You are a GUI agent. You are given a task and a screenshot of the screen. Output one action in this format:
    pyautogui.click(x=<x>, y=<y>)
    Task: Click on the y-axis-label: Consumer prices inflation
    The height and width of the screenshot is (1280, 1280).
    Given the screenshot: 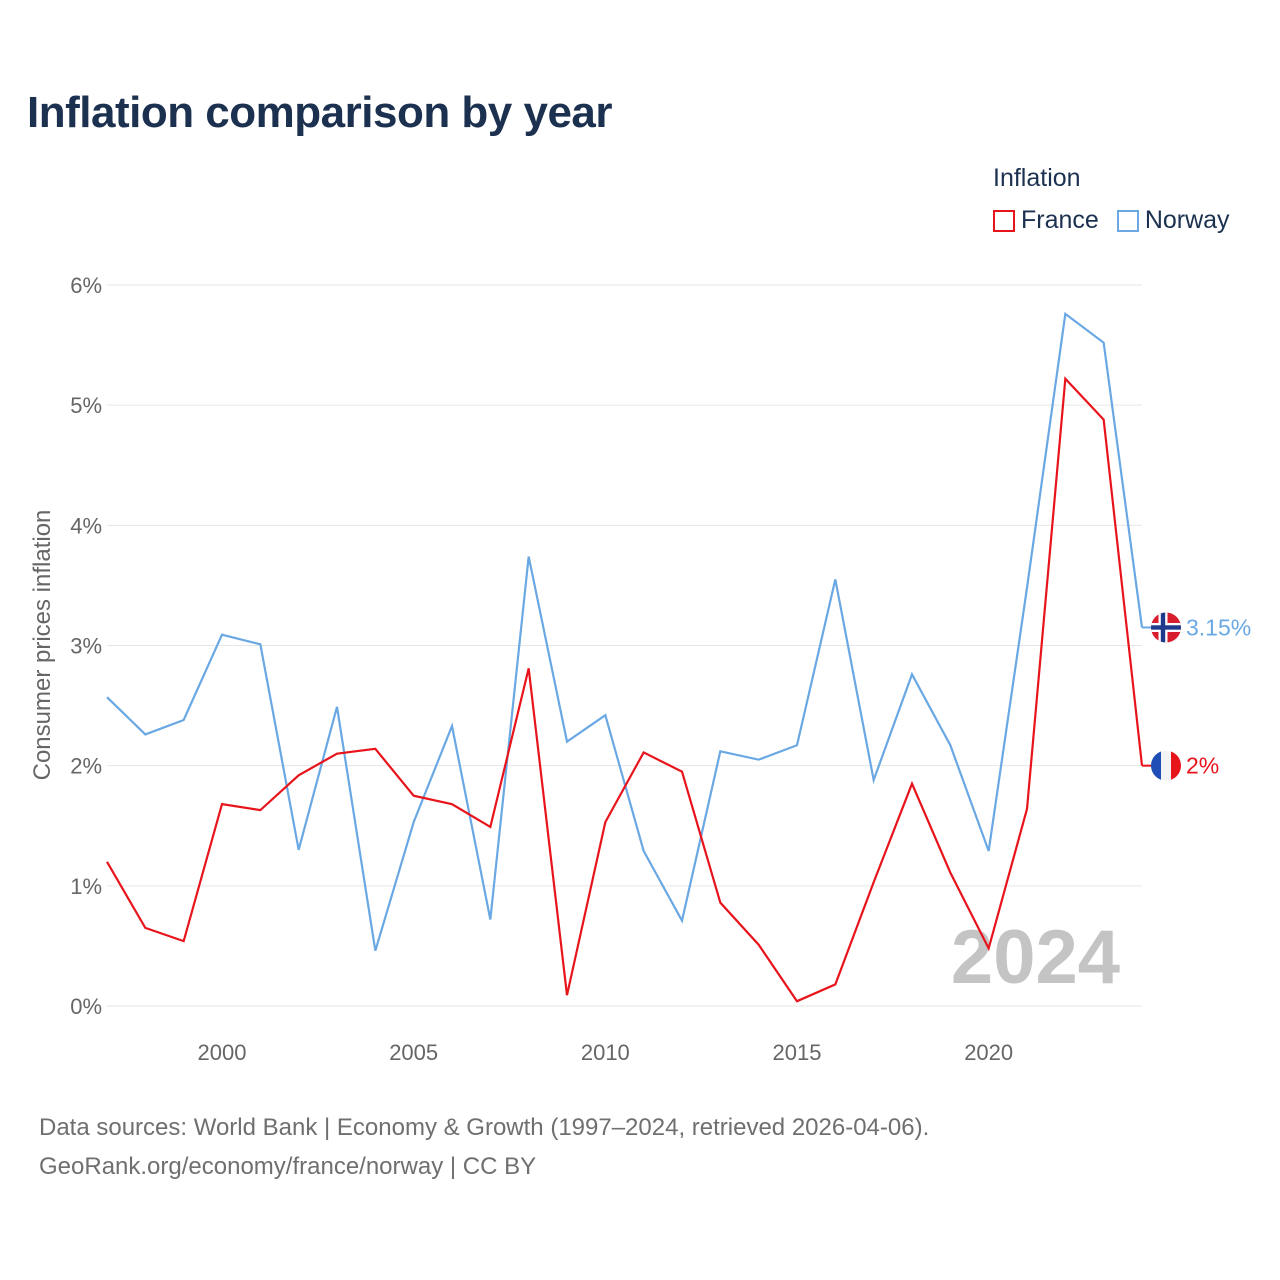 What is the action you would take?
    pyautogui.click(x=42, y=645)
    